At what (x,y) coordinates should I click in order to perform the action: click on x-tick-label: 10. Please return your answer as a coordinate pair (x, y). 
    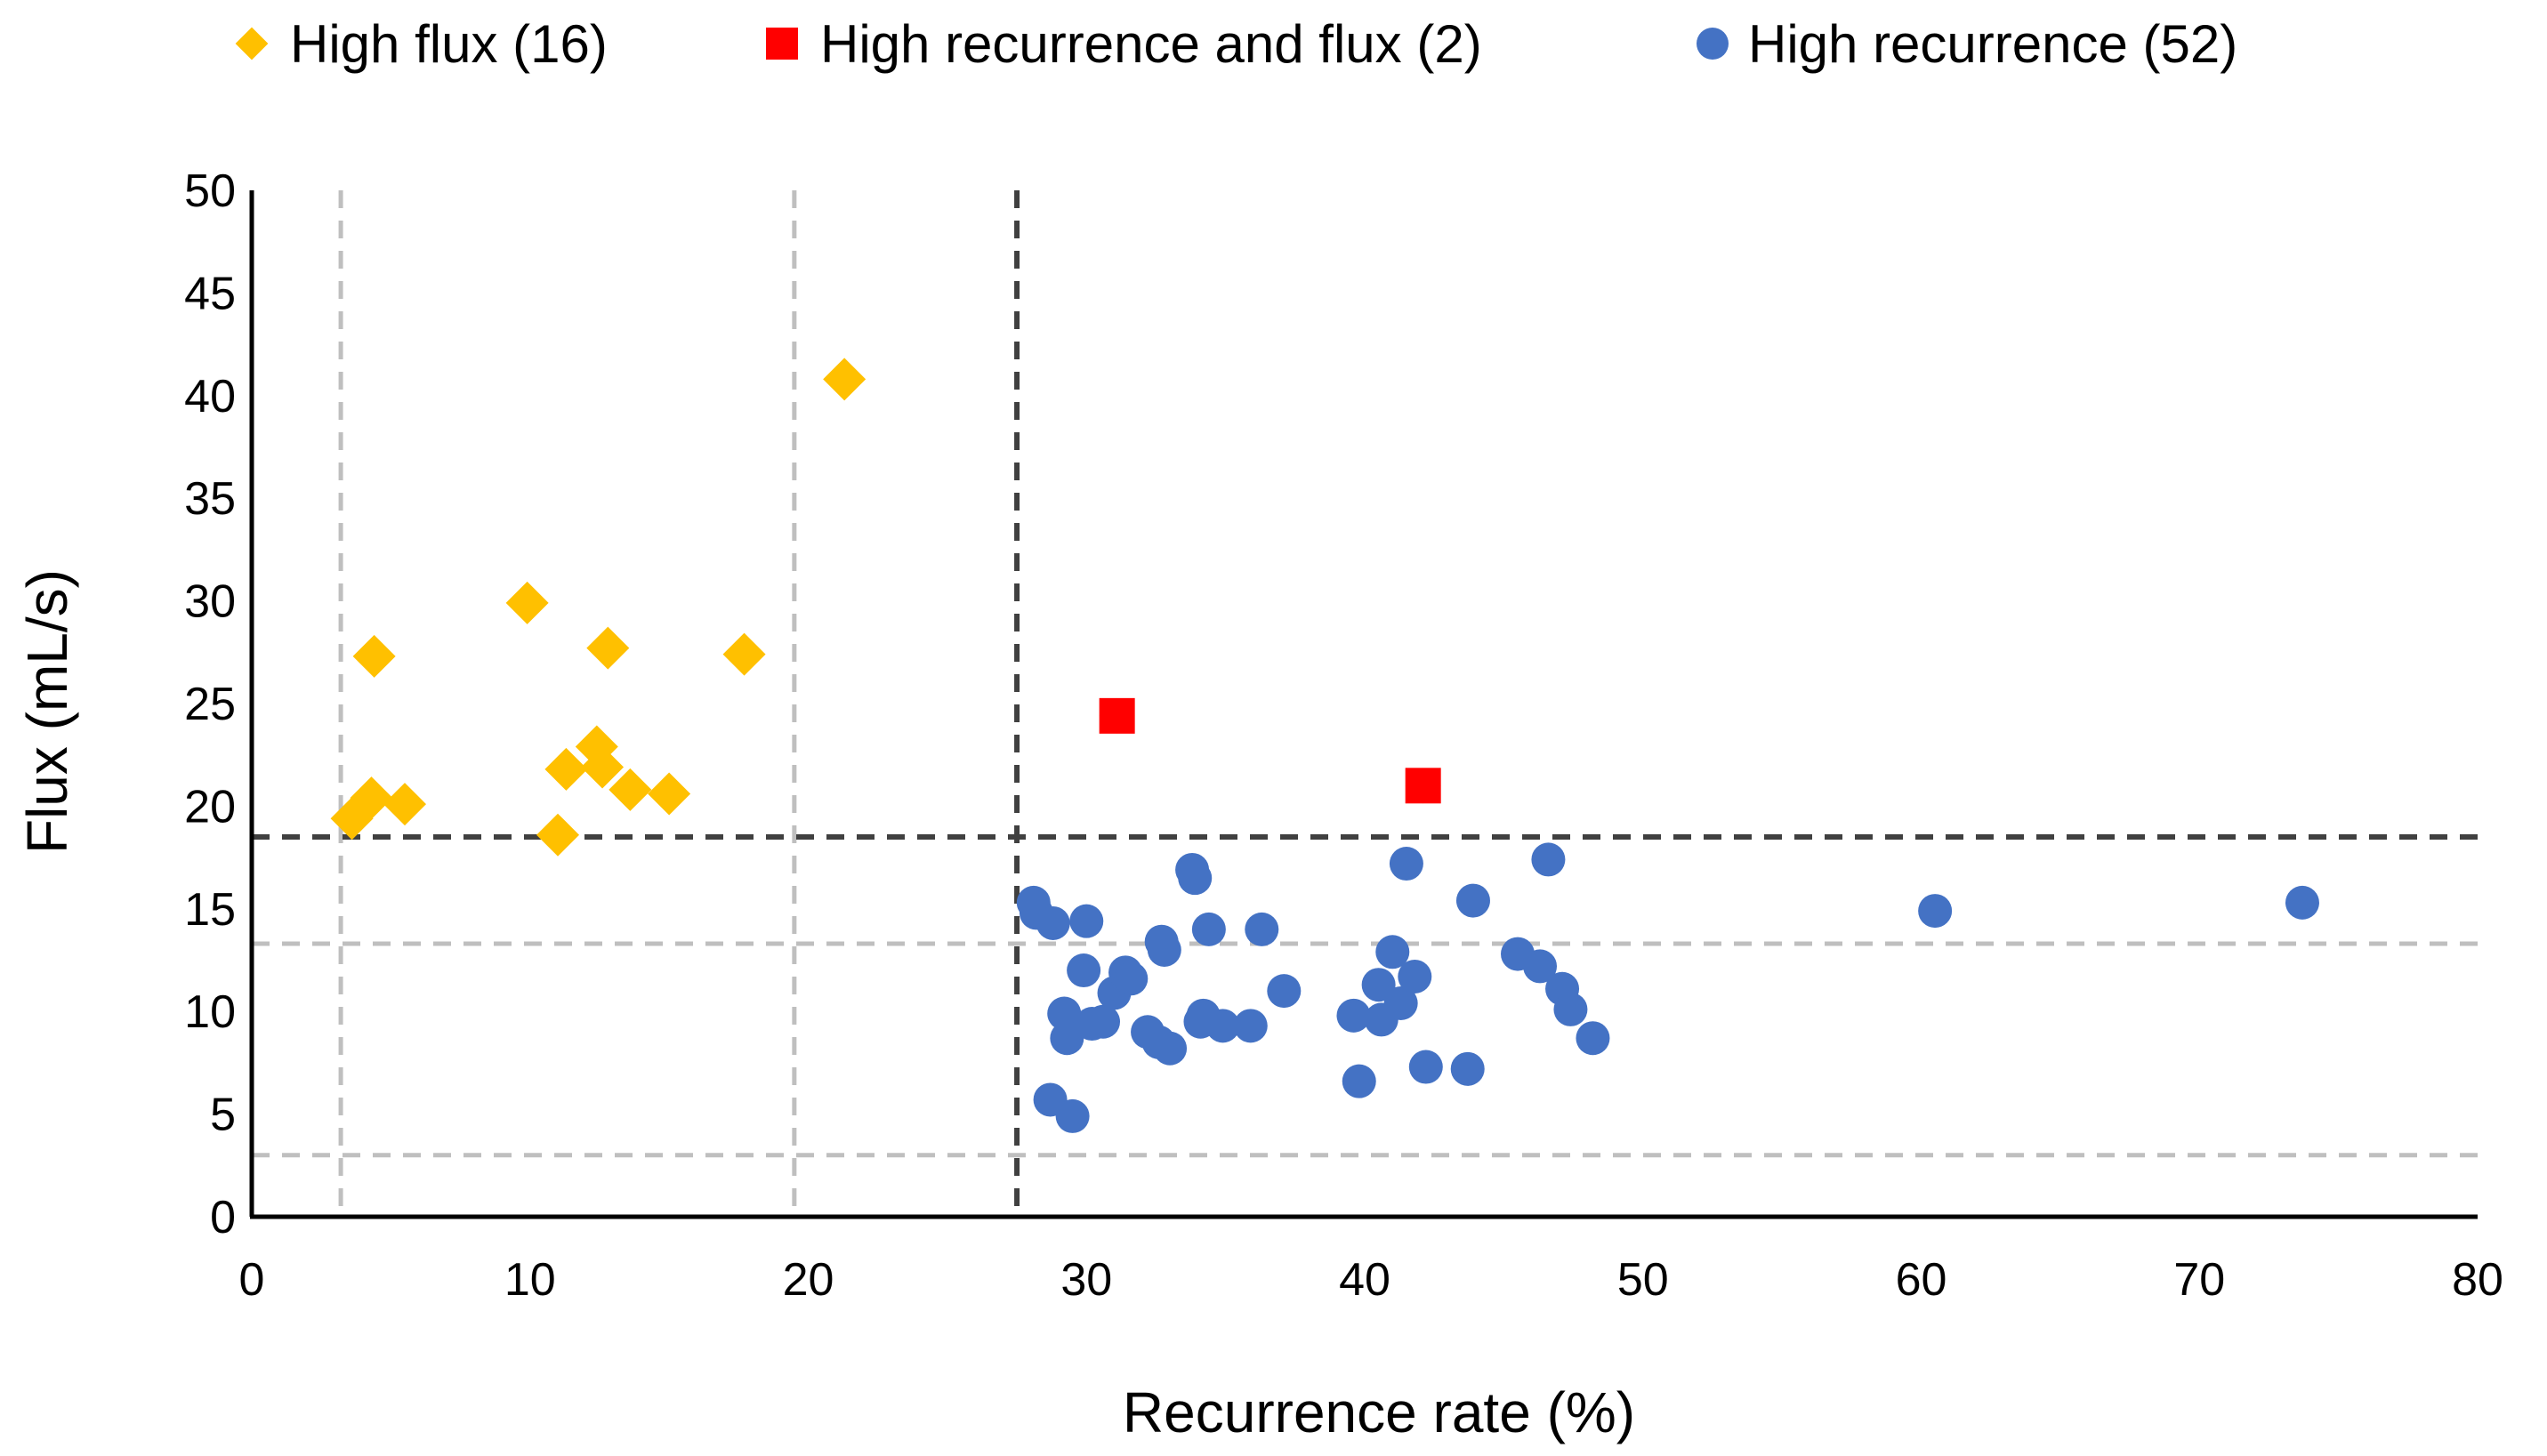
    Looking at the image, I should click on (530, 1280).